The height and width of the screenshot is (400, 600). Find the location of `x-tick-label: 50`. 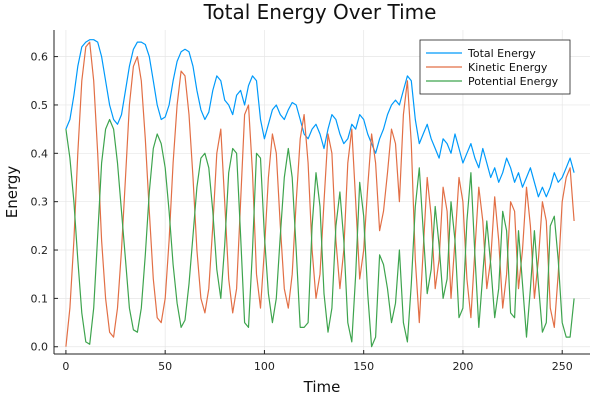

x-tick-label: 50 is located at coordinates (165, 366).